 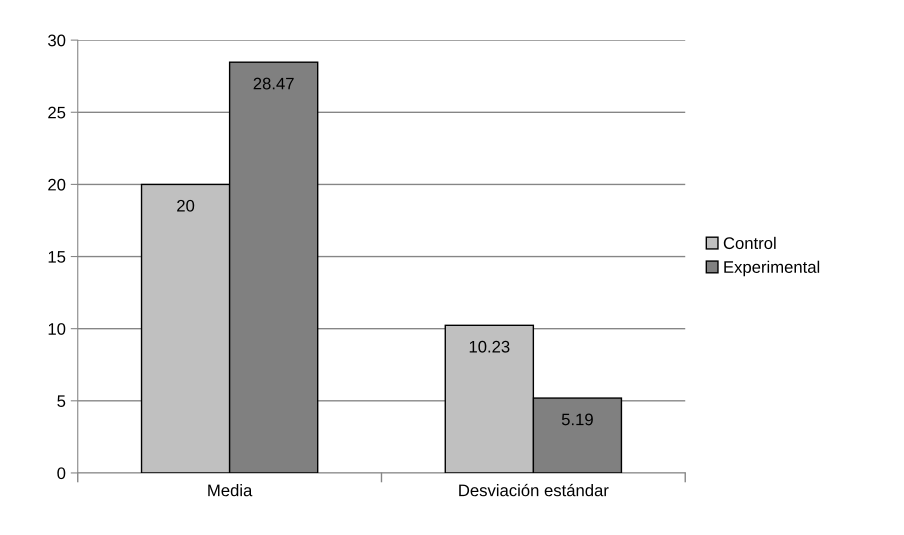 What do you see at coordinates (534, 490) in the screenshot?
I see `x-tick-label: Desviación estándar` at bounding box center [534, 490].